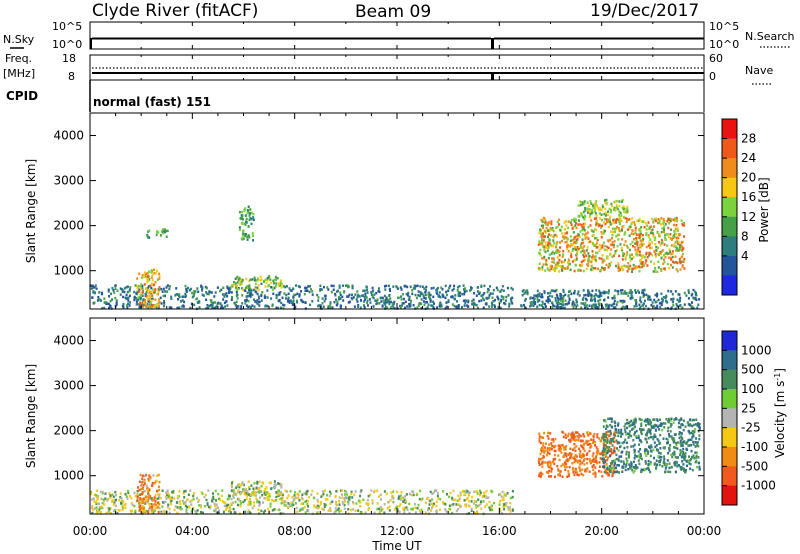 This screenshot has height=554, width=800. Describe the element at coordinates (31, 211) in the screenshot. I see `power-y-axis-label: Slant Range [km]` at that location.